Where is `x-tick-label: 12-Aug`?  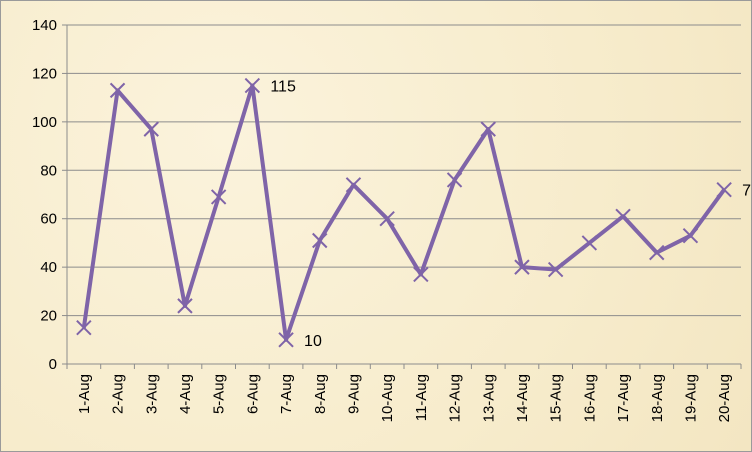 x-tick-label: 12-Aug is located at coordinates (455, 398).